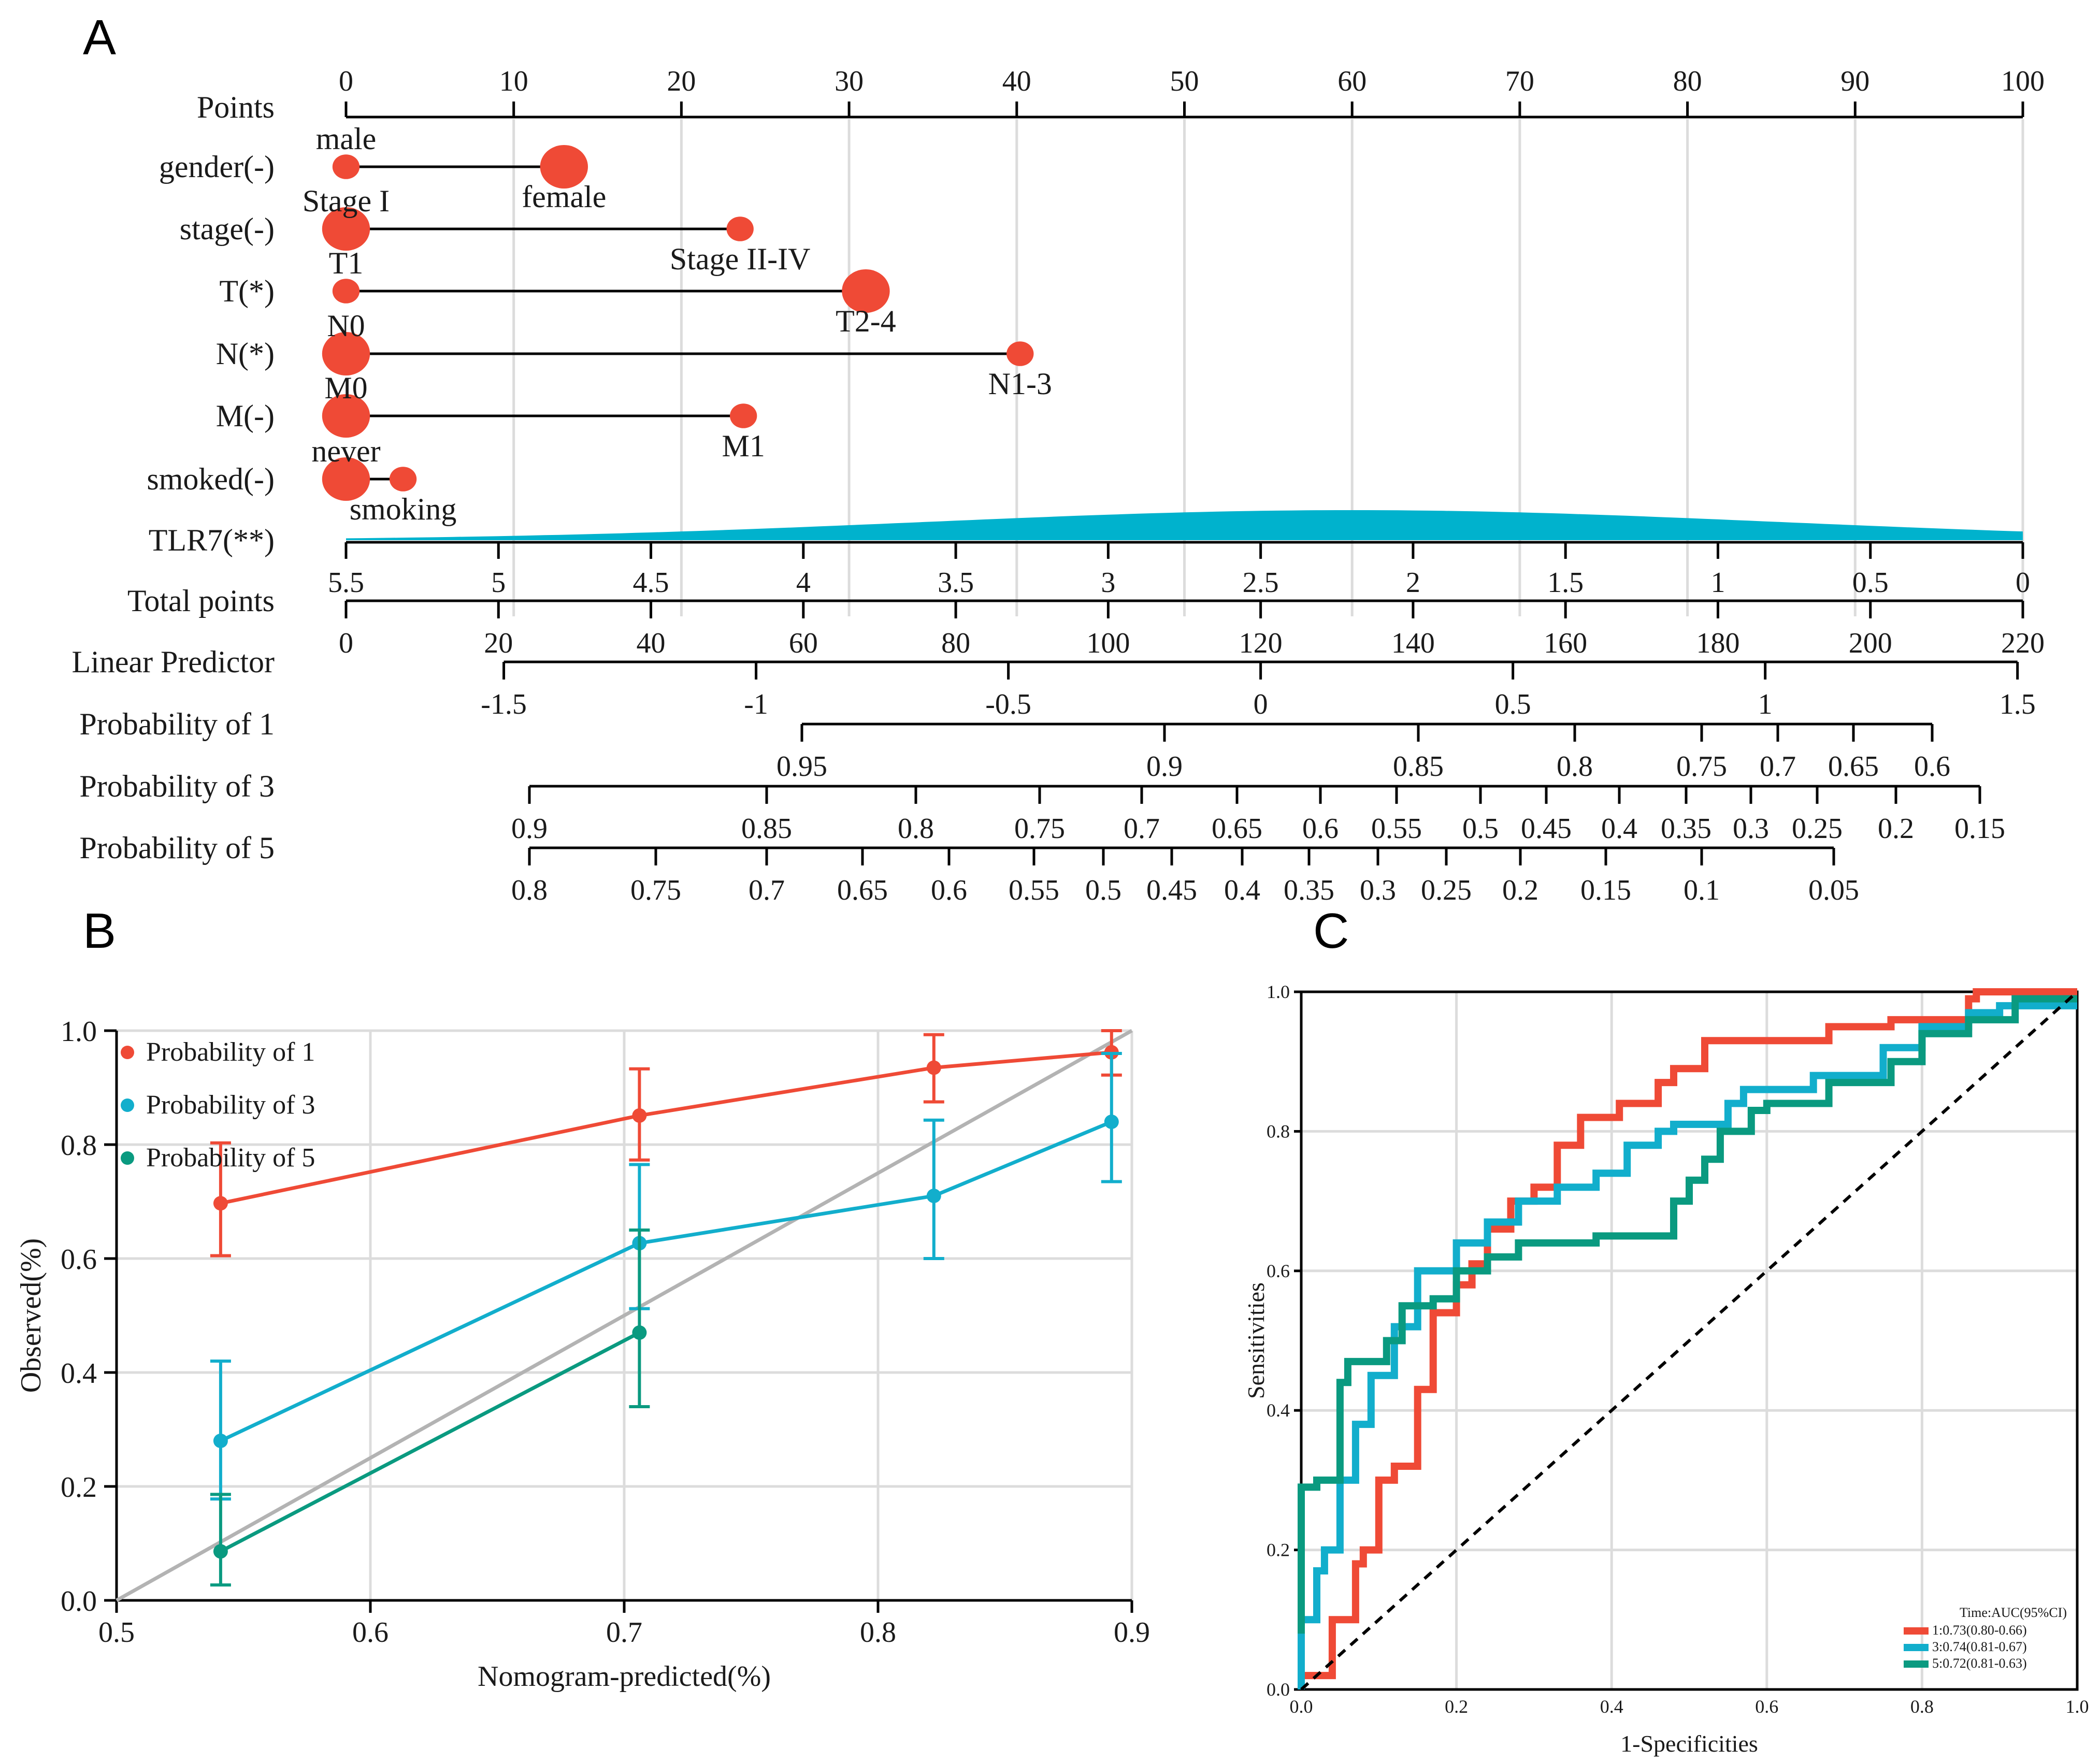  What do you see at coordinates (1689, 1744) in the screenshot?
I see `x-axis-title: 1-Specificities` at bounding box center [1689, 1744].